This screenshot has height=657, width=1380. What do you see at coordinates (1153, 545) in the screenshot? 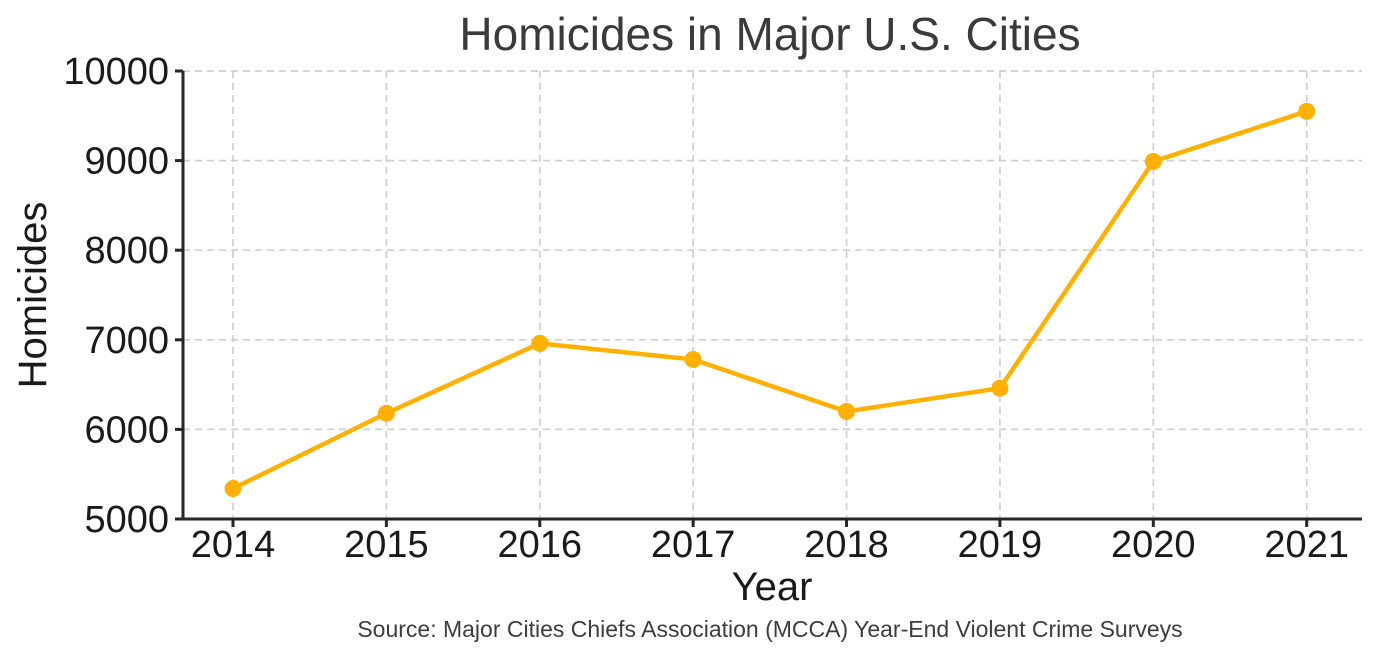
I see `x-tick-label: 2020` at bounding box center [1153, 545].